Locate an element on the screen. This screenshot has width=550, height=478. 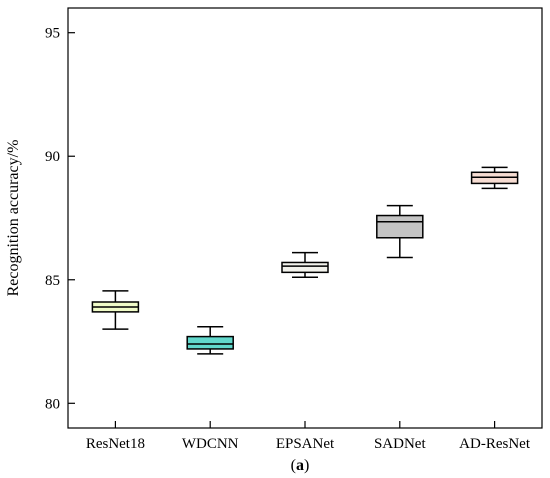
y-axis-ticks: 80 85 90 95 is located at coordinates (60, 219).